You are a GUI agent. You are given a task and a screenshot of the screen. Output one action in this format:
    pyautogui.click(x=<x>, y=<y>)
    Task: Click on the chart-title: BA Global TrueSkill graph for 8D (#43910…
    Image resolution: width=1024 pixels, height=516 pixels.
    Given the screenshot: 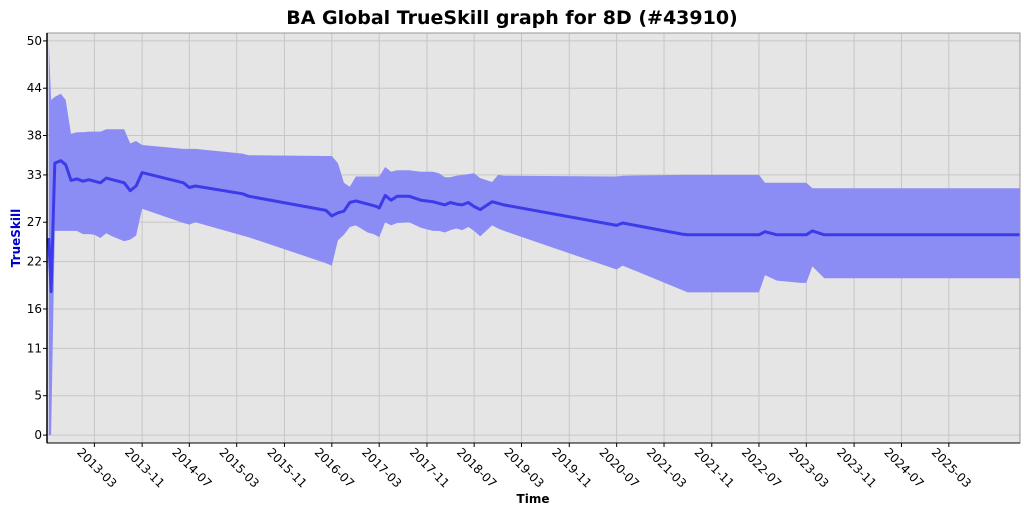 What is the action you would take?
    pyautogui.click(x=511, y=18)
    